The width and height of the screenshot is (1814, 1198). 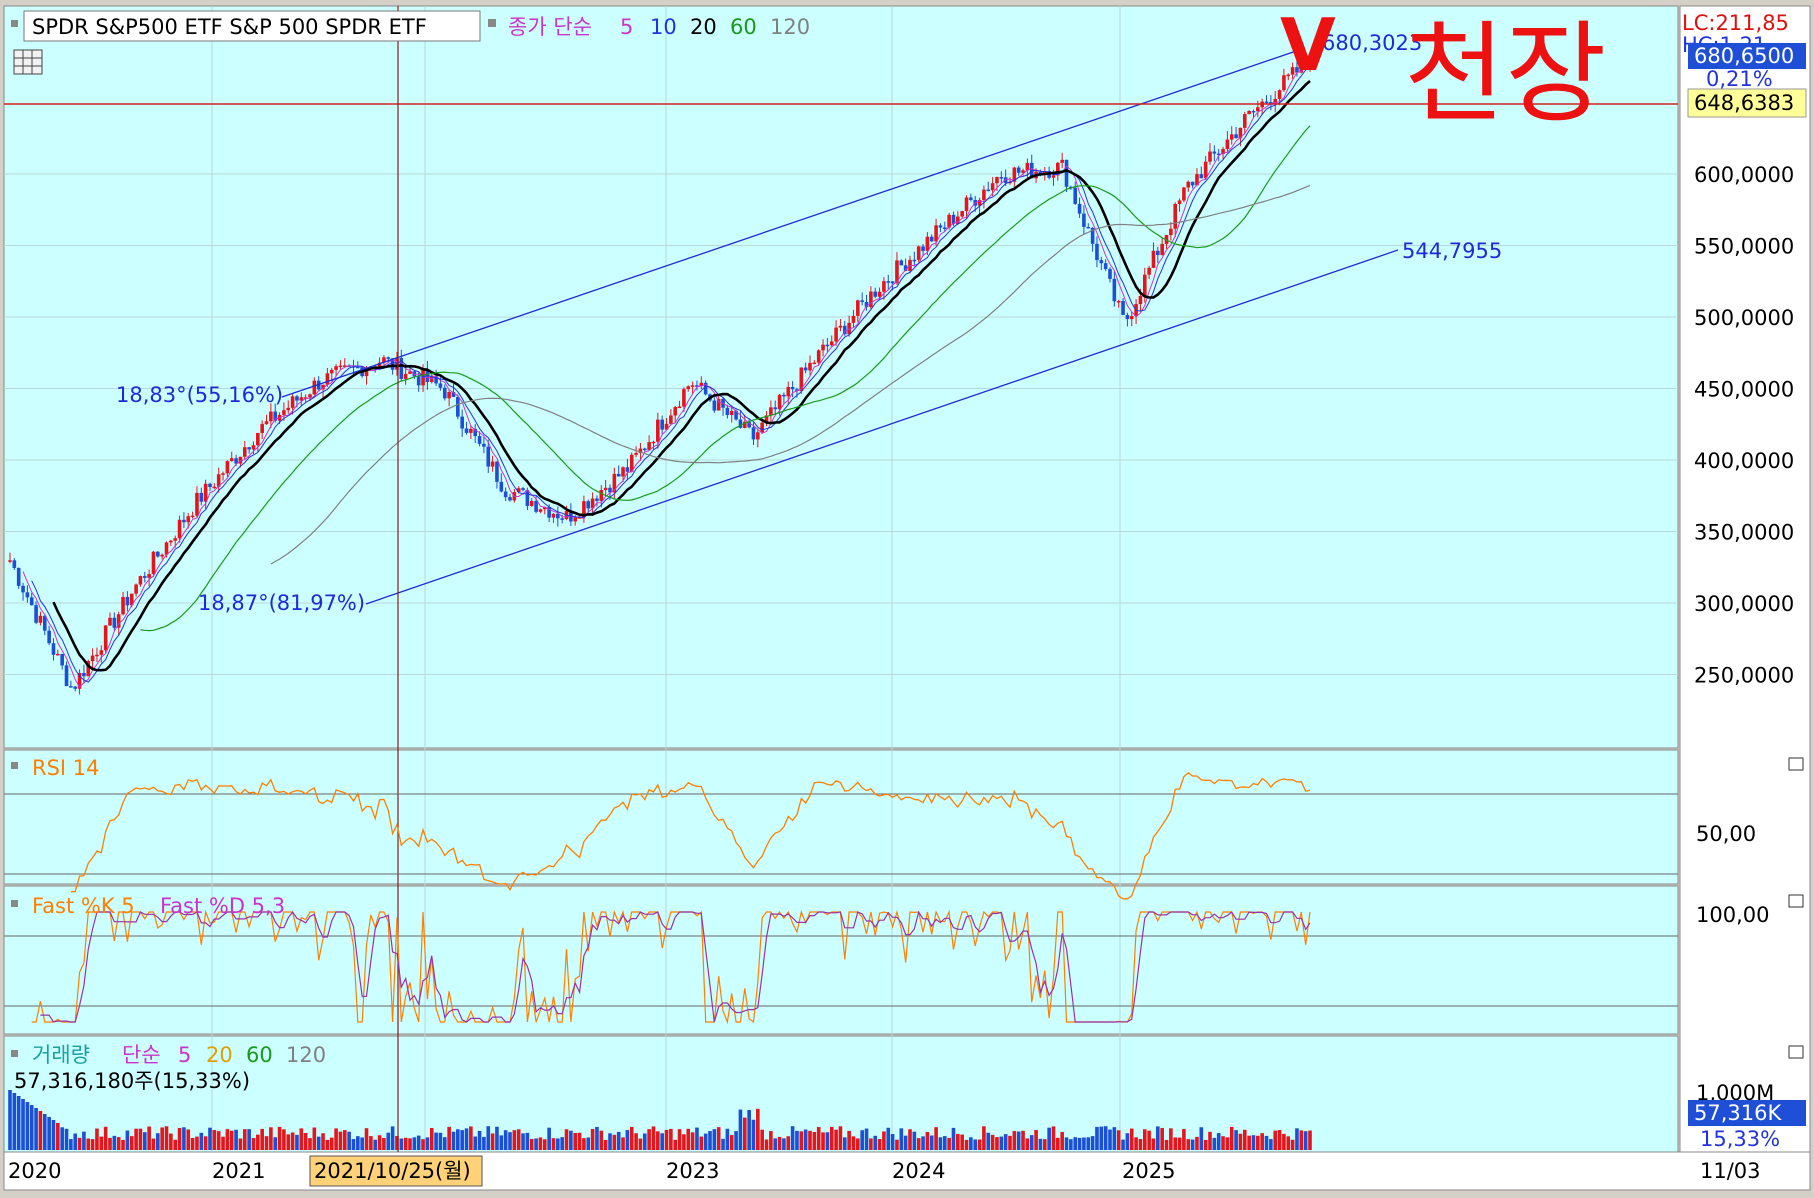 I want to click on table-icon, so click(x=28, y=62).